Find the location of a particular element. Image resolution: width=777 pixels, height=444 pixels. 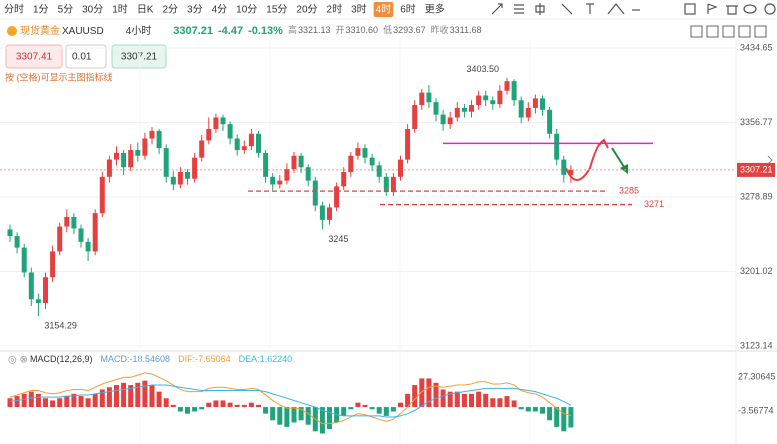

flag-tool is located at coordinates (712, 8).